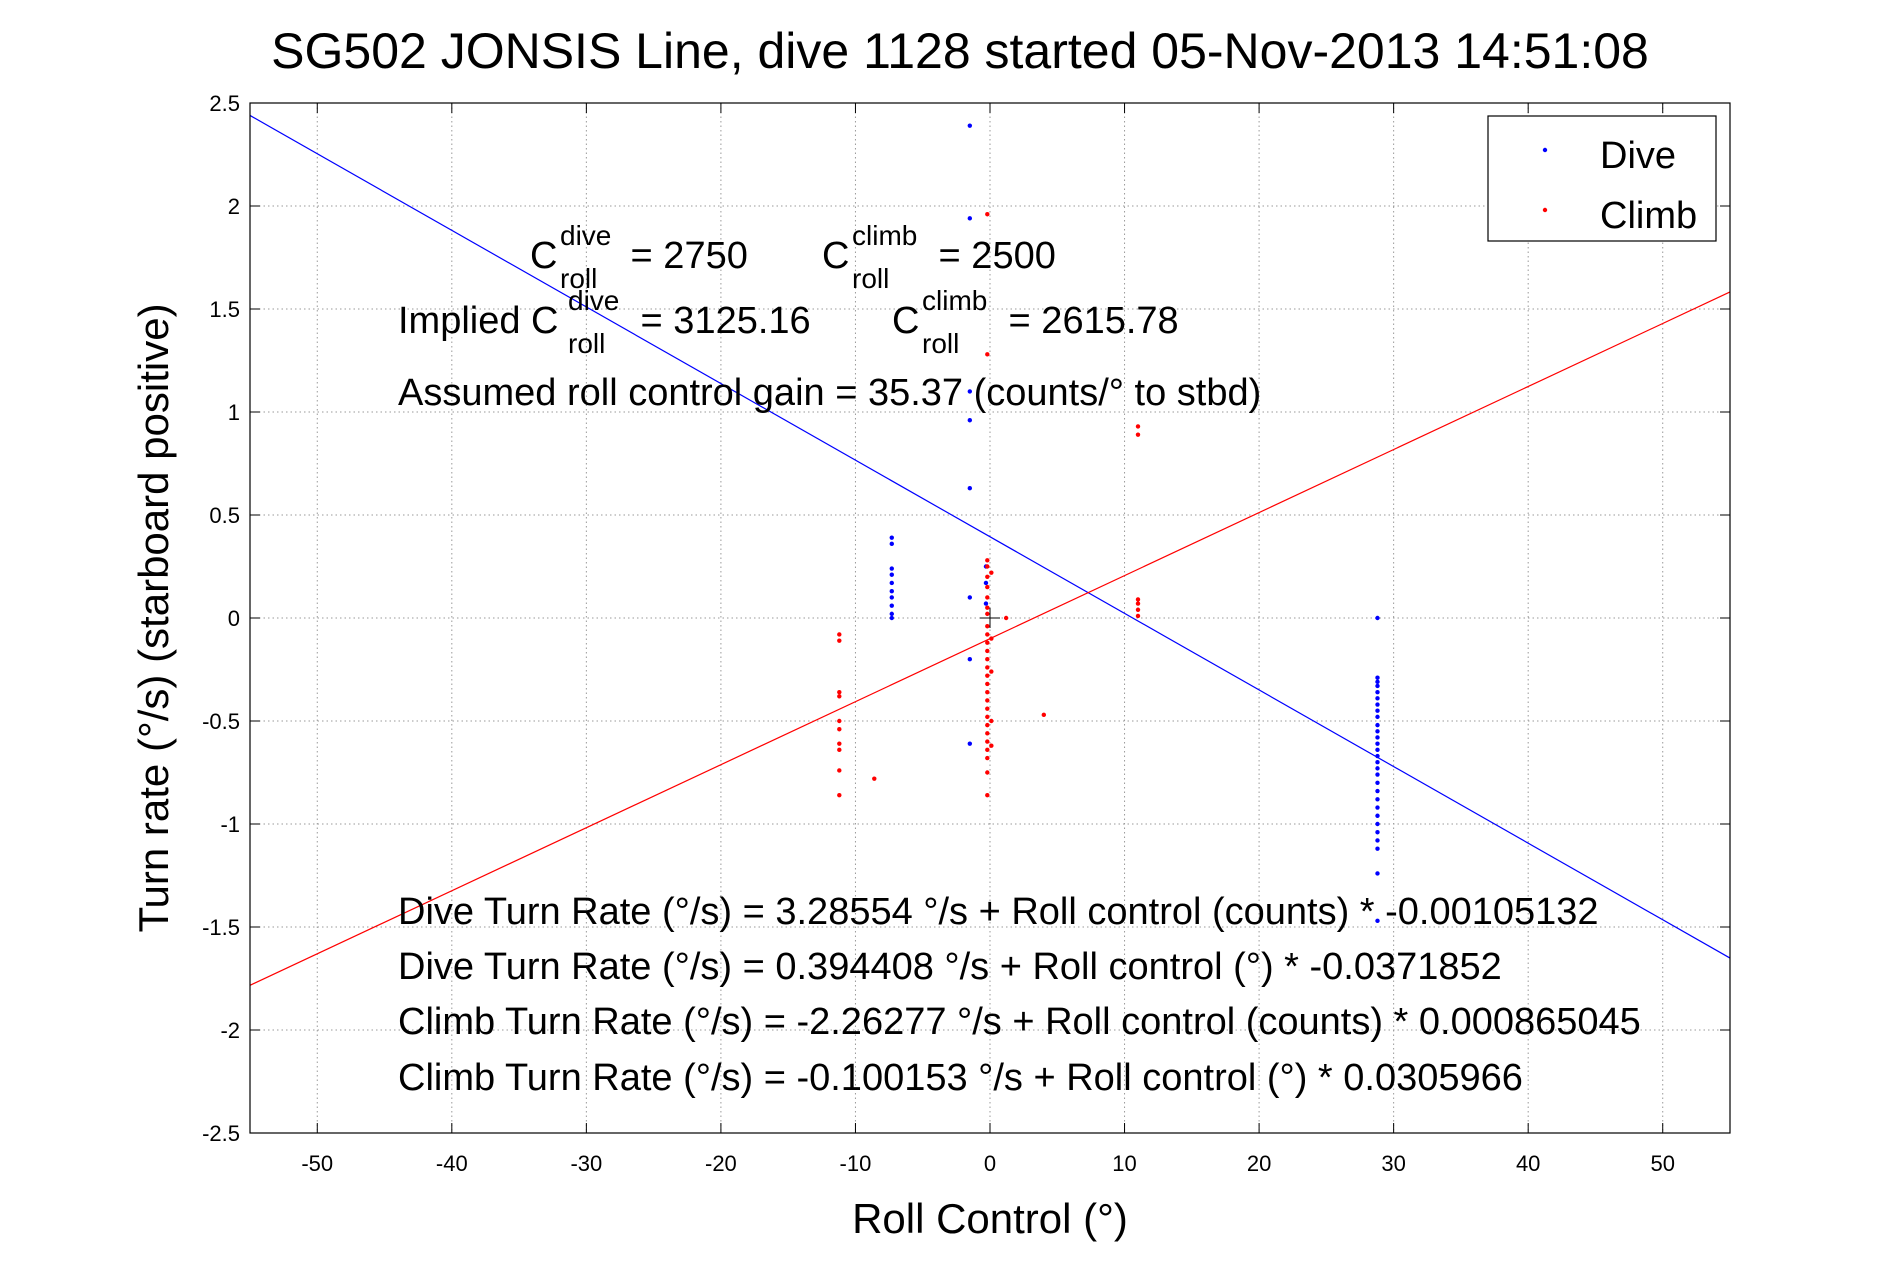 This screenshot has width=1891, height=1262. What do you see at coordinates (884, 235) in the screenshot?
I see `c-climb-sup: climb` at bounding box center [884, 235].